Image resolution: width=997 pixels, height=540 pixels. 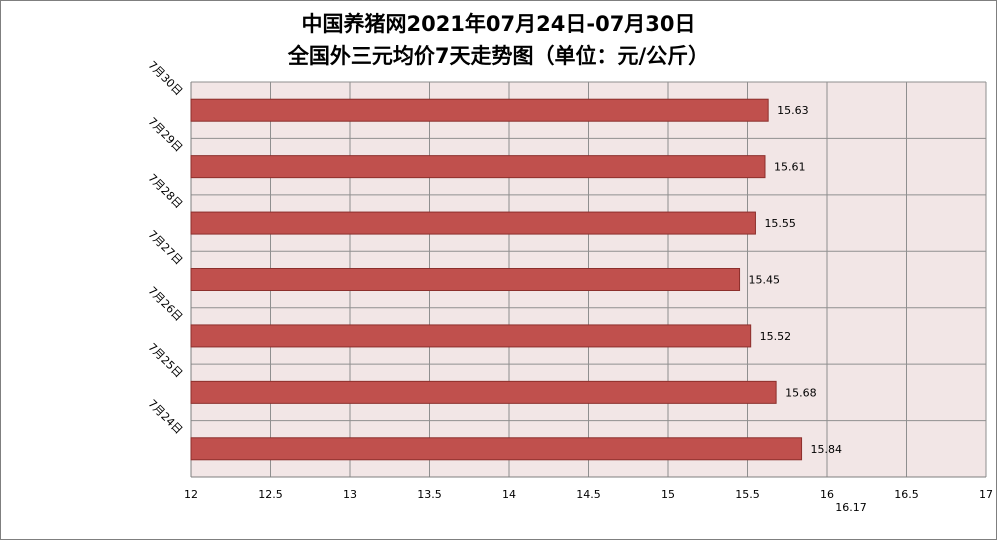 What do you see at coordinates (747, 494) in the screenshot?
I see `x-tick-label: 15.5` at bounding box center [747, 494].